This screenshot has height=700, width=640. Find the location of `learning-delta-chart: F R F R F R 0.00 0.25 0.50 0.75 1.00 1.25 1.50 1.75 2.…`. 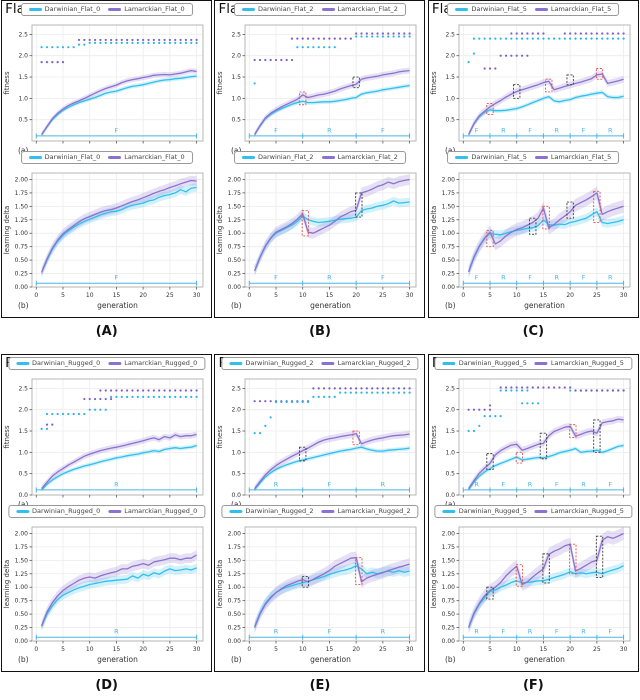

learning-delta-chart: F R F R F R 0.00 0.25 0.50 0.75 1.00 1.25 1.50 1.75 2.… is located at coordinates (530, 241).